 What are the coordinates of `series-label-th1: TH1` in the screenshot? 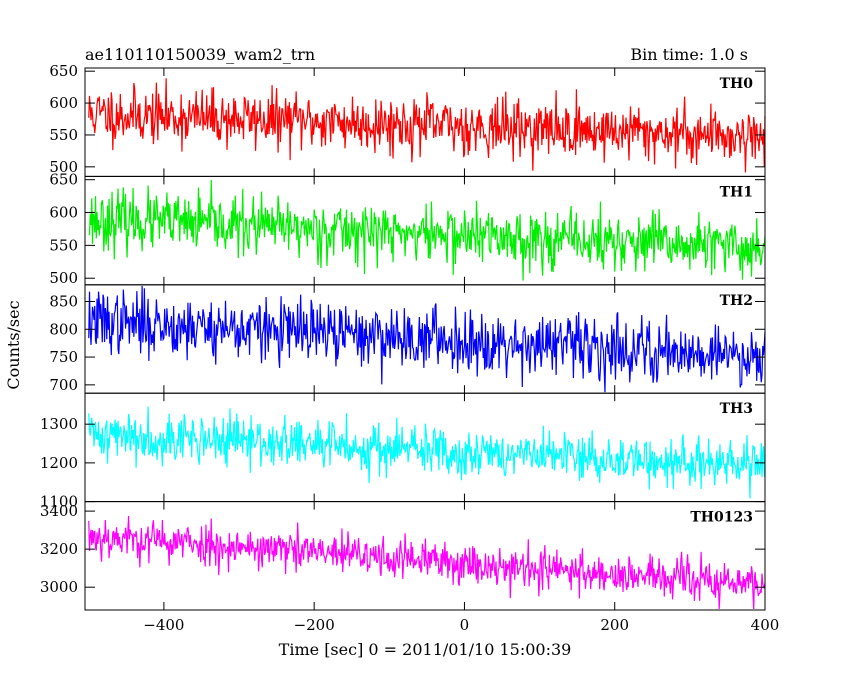 It's located at (736, 192).